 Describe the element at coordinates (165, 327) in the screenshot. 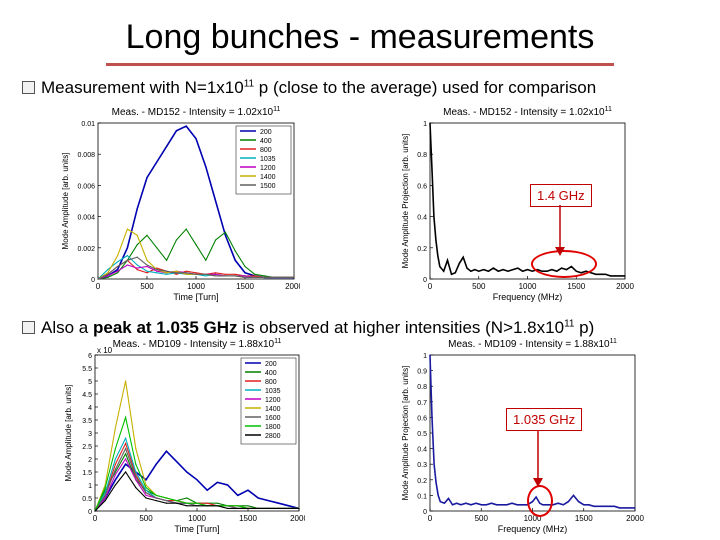

I see `bullet-2-bold: peak at 1.035 GHz` at that location.